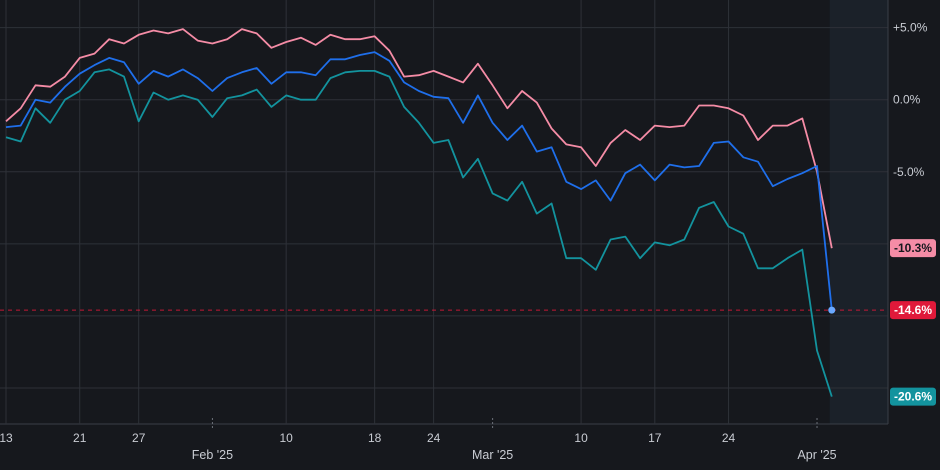 The height and width of the screenshot is (470, 940). What do you see at coordinates (910, 28) in the screenshot?
I see `y-tick-label: +5.0%` at bounding box center [910, 28].